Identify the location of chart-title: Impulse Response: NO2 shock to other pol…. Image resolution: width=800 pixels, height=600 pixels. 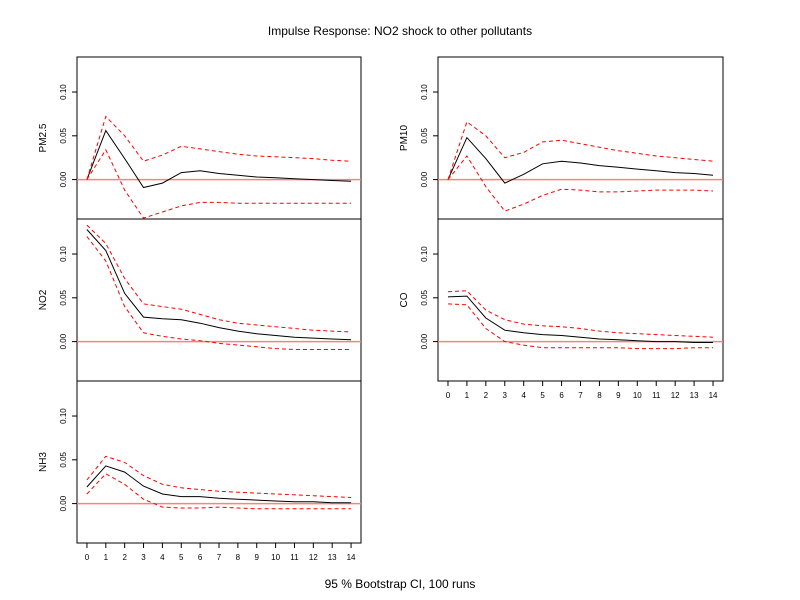
(400, 31).